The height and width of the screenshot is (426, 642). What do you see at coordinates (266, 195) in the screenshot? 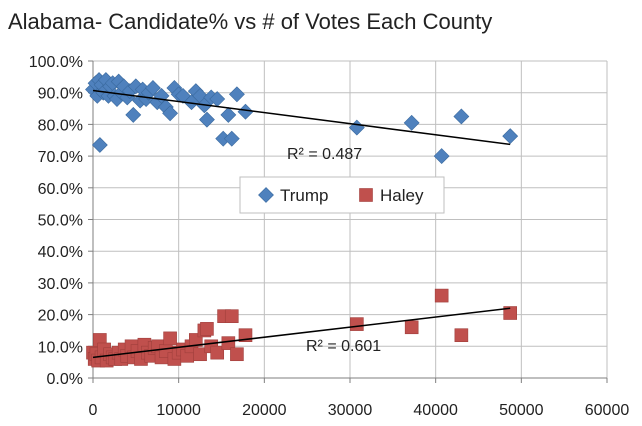
I see `legend-trump-marker` at bounding box center [266, 195].